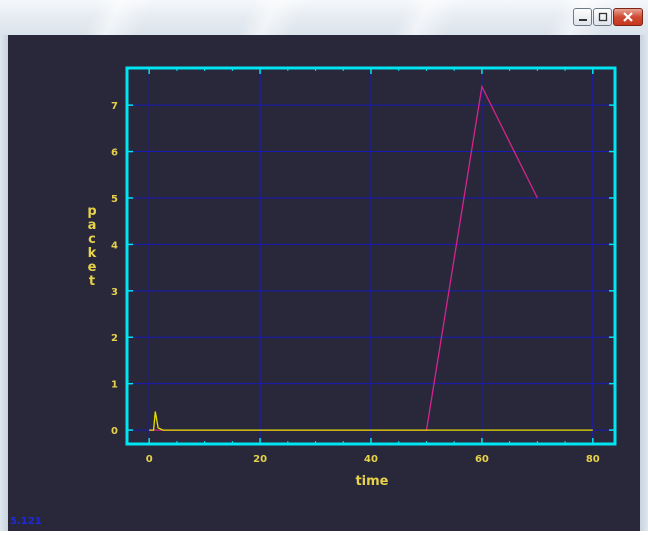 The image size is (648, 535). What do you see at coordinates (114, 199) in the screenshot?
I see `y-tick-label: 5` at bounding box center [114, 199].